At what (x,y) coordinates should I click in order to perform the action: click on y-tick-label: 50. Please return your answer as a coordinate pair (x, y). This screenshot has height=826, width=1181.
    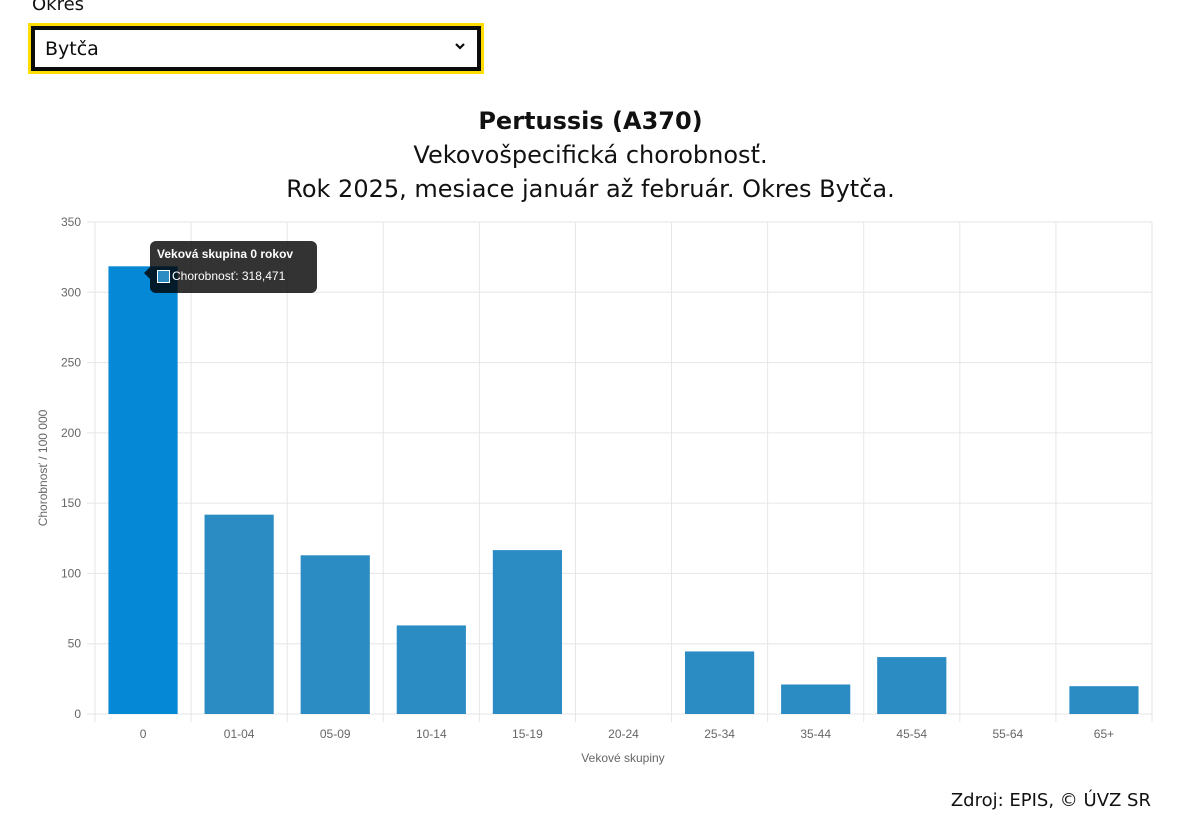
    Looking at the image, I should click on (75, 644).